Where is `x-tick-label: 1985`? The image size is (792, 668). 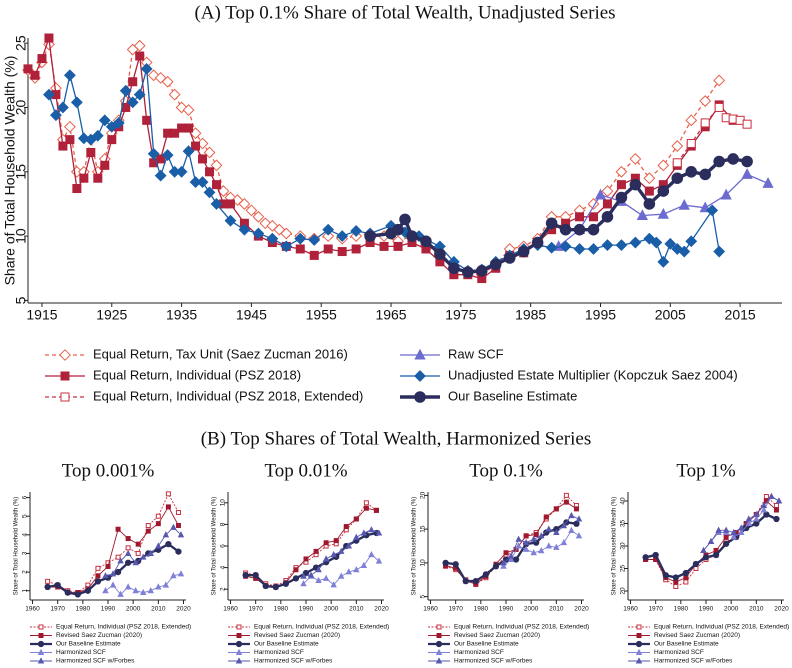 x-tick-label: 1985 is located at coordinates (530, 315).